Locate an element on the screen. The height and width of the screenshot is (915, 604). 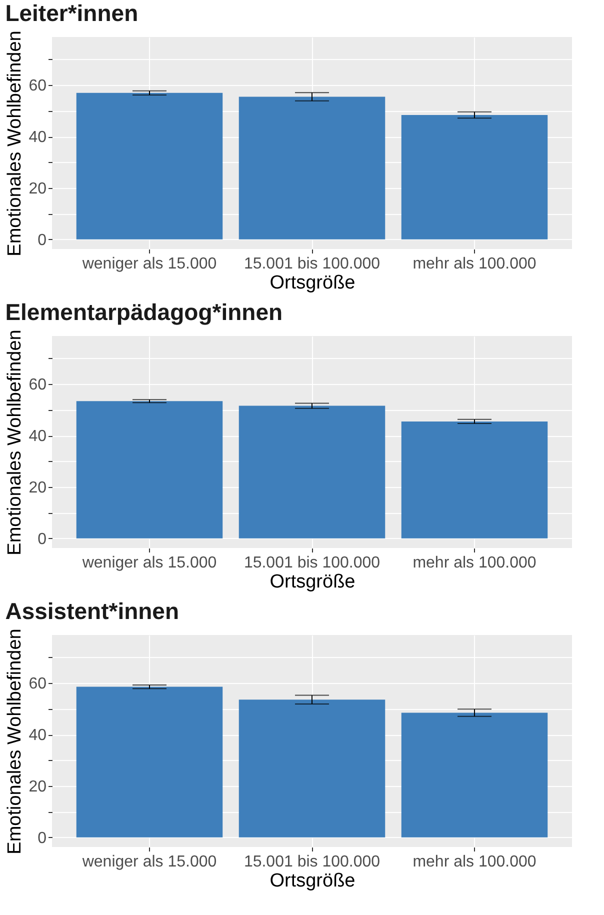
chart-title: Assistent*innen is located at coordinates (92, 611).